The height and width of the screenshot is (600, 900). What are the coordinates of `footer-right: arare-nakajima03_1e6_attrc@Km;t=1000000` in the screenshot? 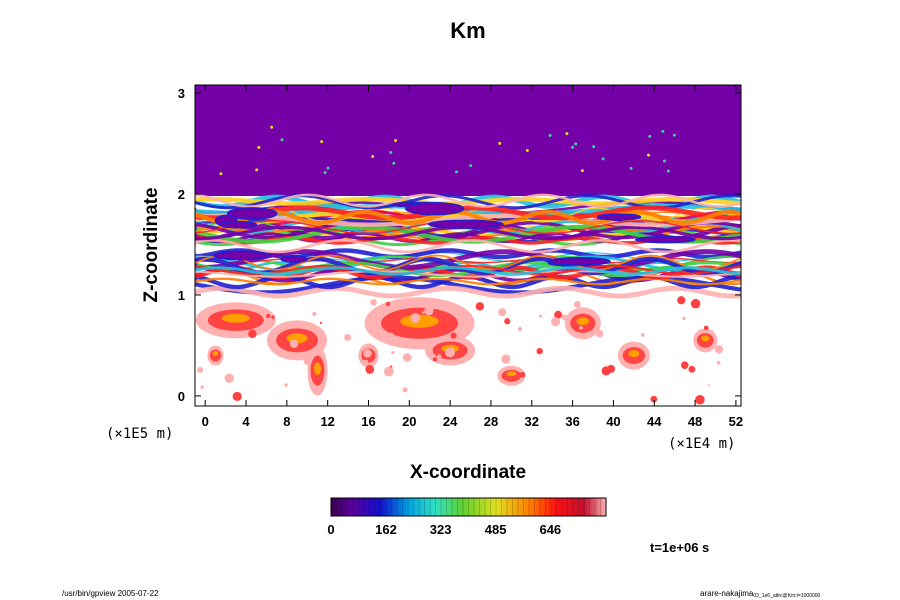 It's located at (760, 594).